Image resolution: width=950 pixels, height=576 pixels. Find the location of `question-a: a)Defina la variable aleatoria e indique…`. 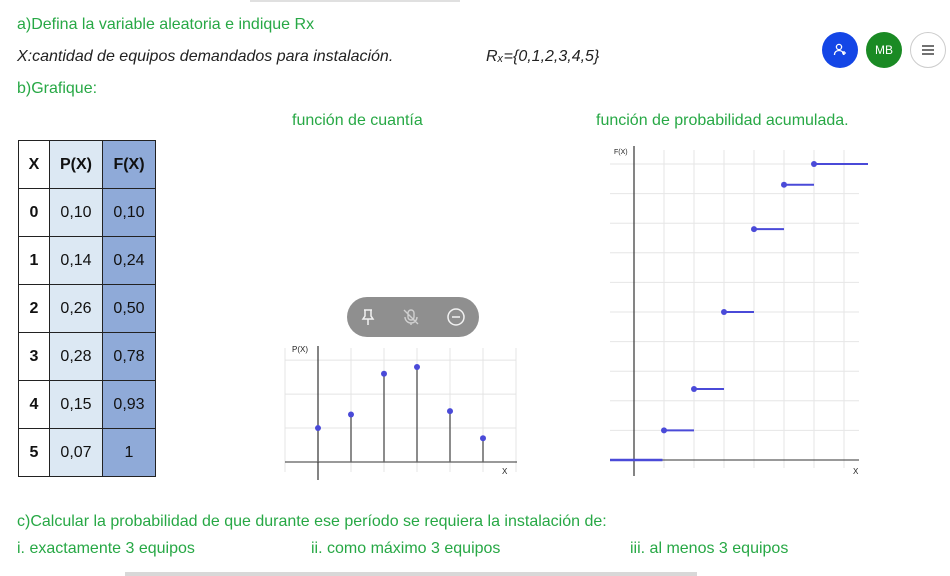

question-a: a)Defina la variable aleatoria e indique… is located at coordinates (166, 24).